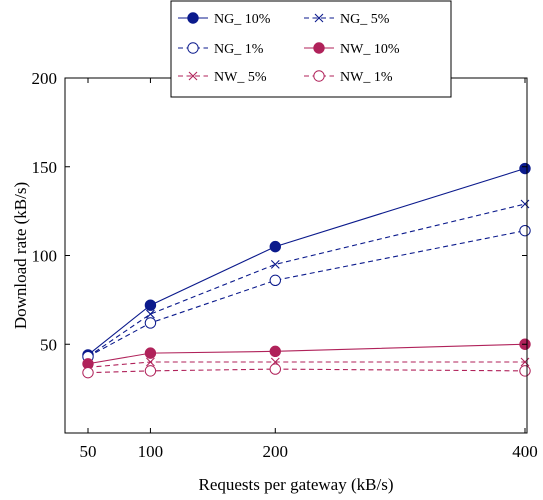  What do you see at coordinates (276, 451) in the screenshot?
I see `x-tick-label: 200` at bounding box center [276, 451].